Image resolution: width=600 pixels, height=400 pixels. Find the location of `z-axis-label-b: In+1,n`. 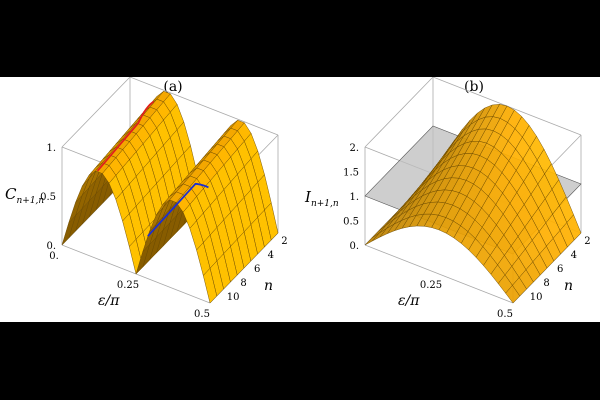

z-axis-label-b: In+1,n is located at coordinates (321, 198).